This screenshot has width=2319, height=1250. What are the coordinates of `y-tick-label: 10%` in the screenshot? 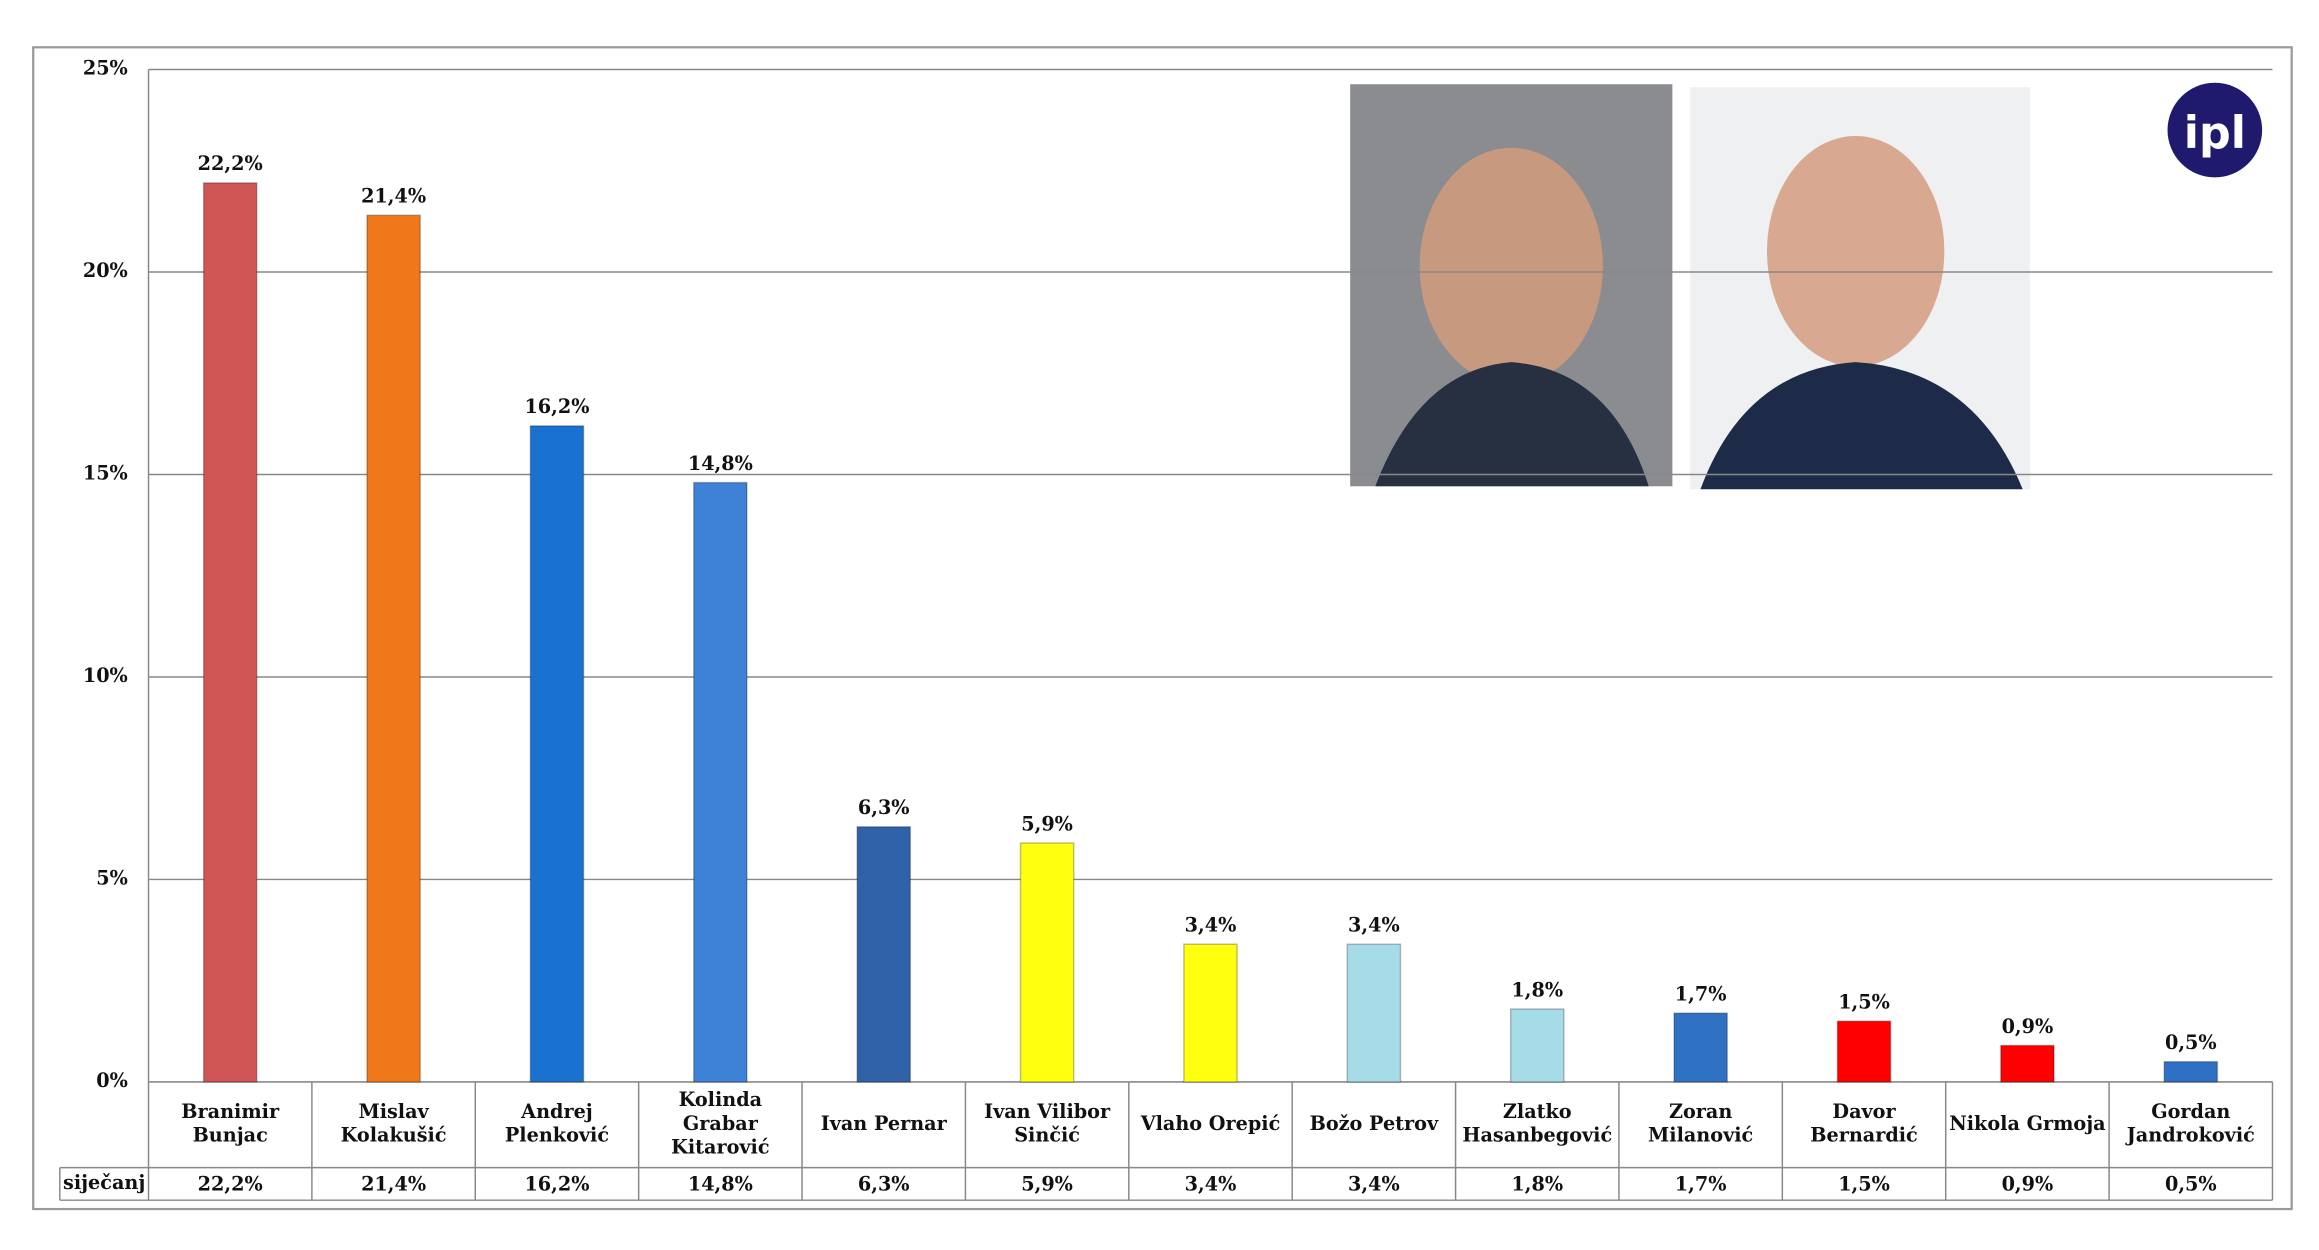 It's located at (105, 675).